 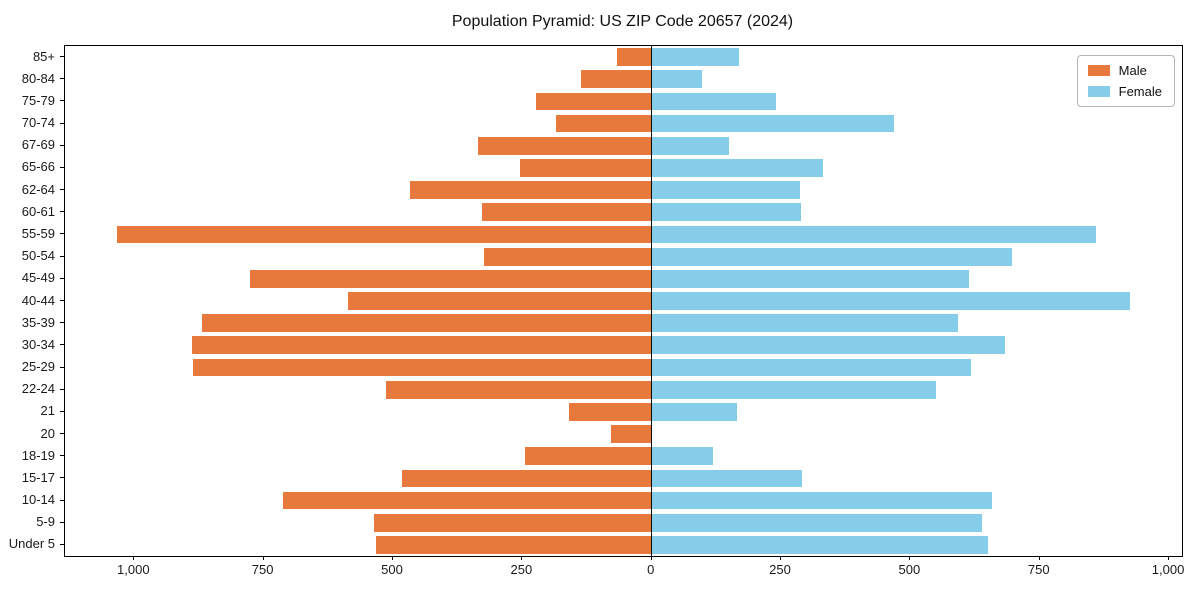 What do you see at coordinates (513, 545) in the screenshot?
I see `male-bar-Under 5` at bounding box center [513, 545].